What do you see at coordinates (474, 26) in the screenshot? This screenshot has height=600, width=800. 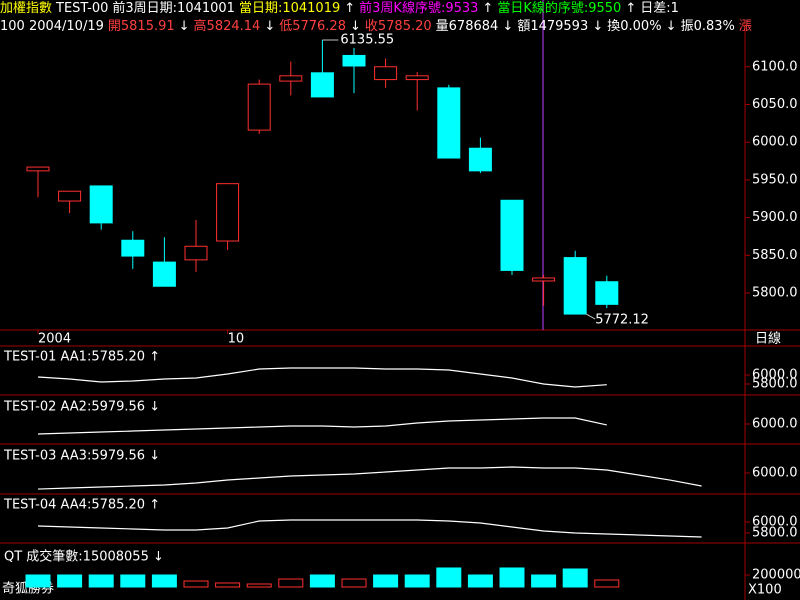 I see `header-field: 量678684 ↓` at bounding box center [474, 26].